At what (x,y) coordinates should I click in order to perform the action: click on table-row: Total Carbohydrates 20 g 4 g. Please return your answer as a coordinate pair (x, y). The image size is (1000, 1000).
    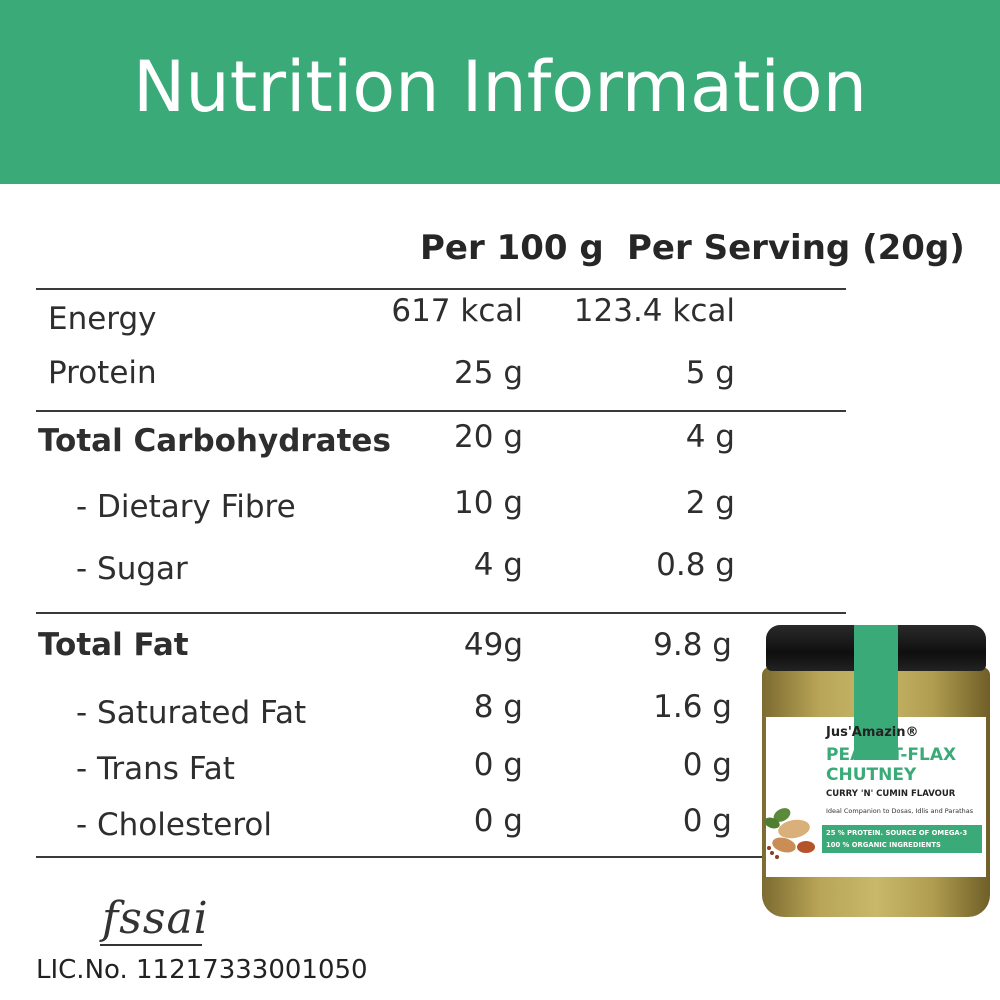
    Looking at the image, I should click on (500, 441).